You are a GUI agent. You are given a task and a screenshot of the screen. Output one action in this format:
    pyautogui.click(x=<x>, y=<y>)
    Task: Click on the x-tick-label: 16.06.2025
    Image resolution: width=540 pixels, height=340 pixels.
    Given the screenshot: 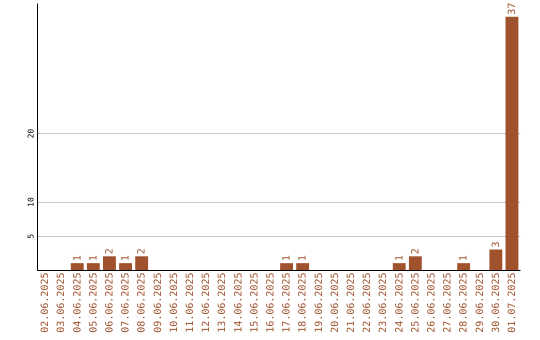 What is the action you would take?
    pyautogui.click(x=270, y=302)
    